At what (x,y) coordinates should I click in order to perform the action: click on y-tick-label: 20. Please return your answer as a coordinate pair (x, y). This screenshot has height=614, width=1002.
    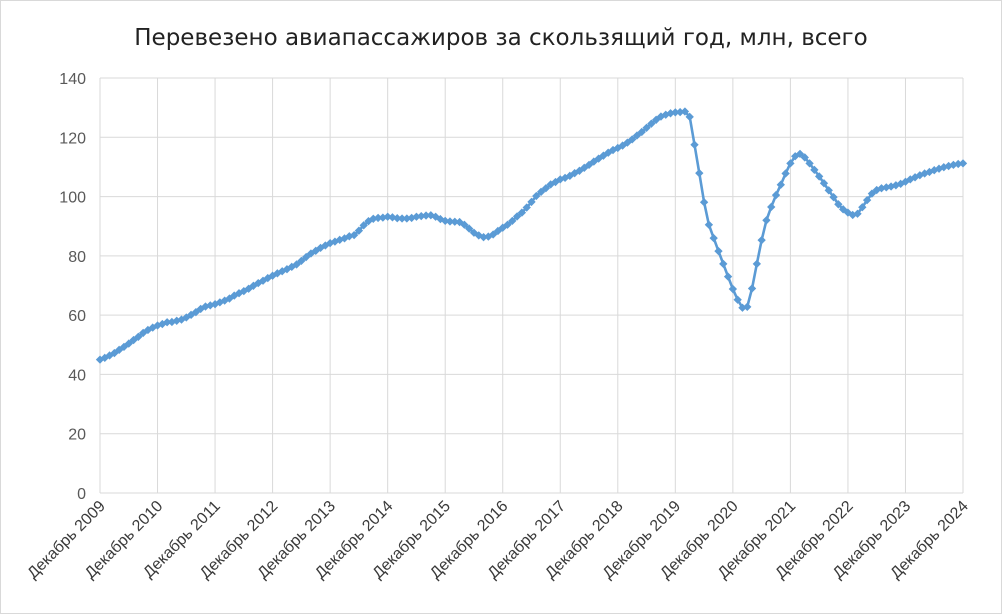
    Looking at the image, I should click on (77, 435).